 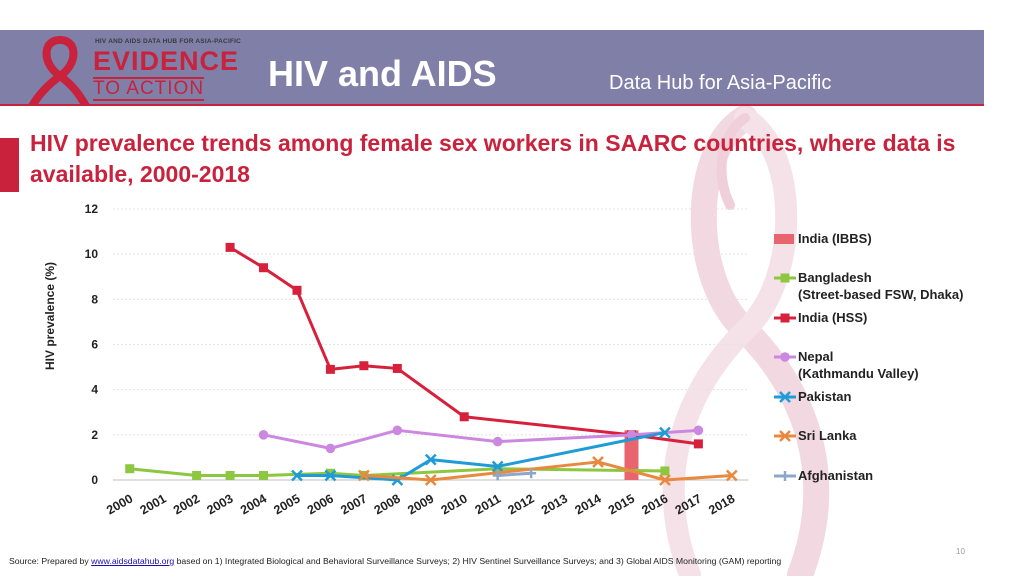 I want to click on x-tick-label: 2017, so click(x=688, y=504).